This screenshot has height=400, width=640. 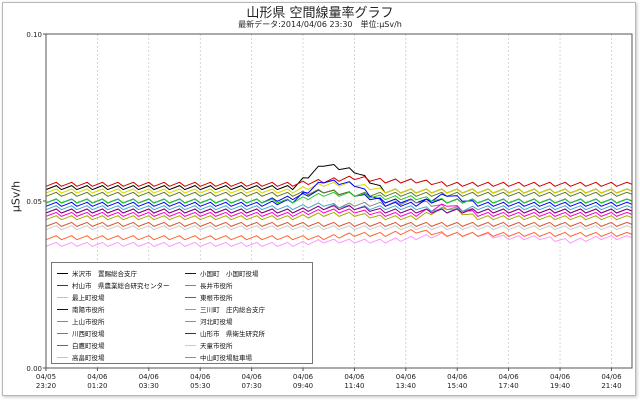 I want to click on legend-item: 最上町役場, so click(x=81, y=297).